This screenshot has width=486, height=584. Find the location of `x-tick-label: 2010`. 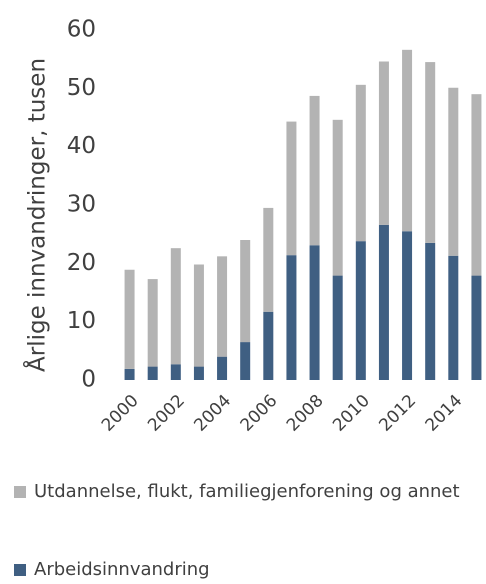

x-tick-label: 2010 is located at coordinates (351, 413).